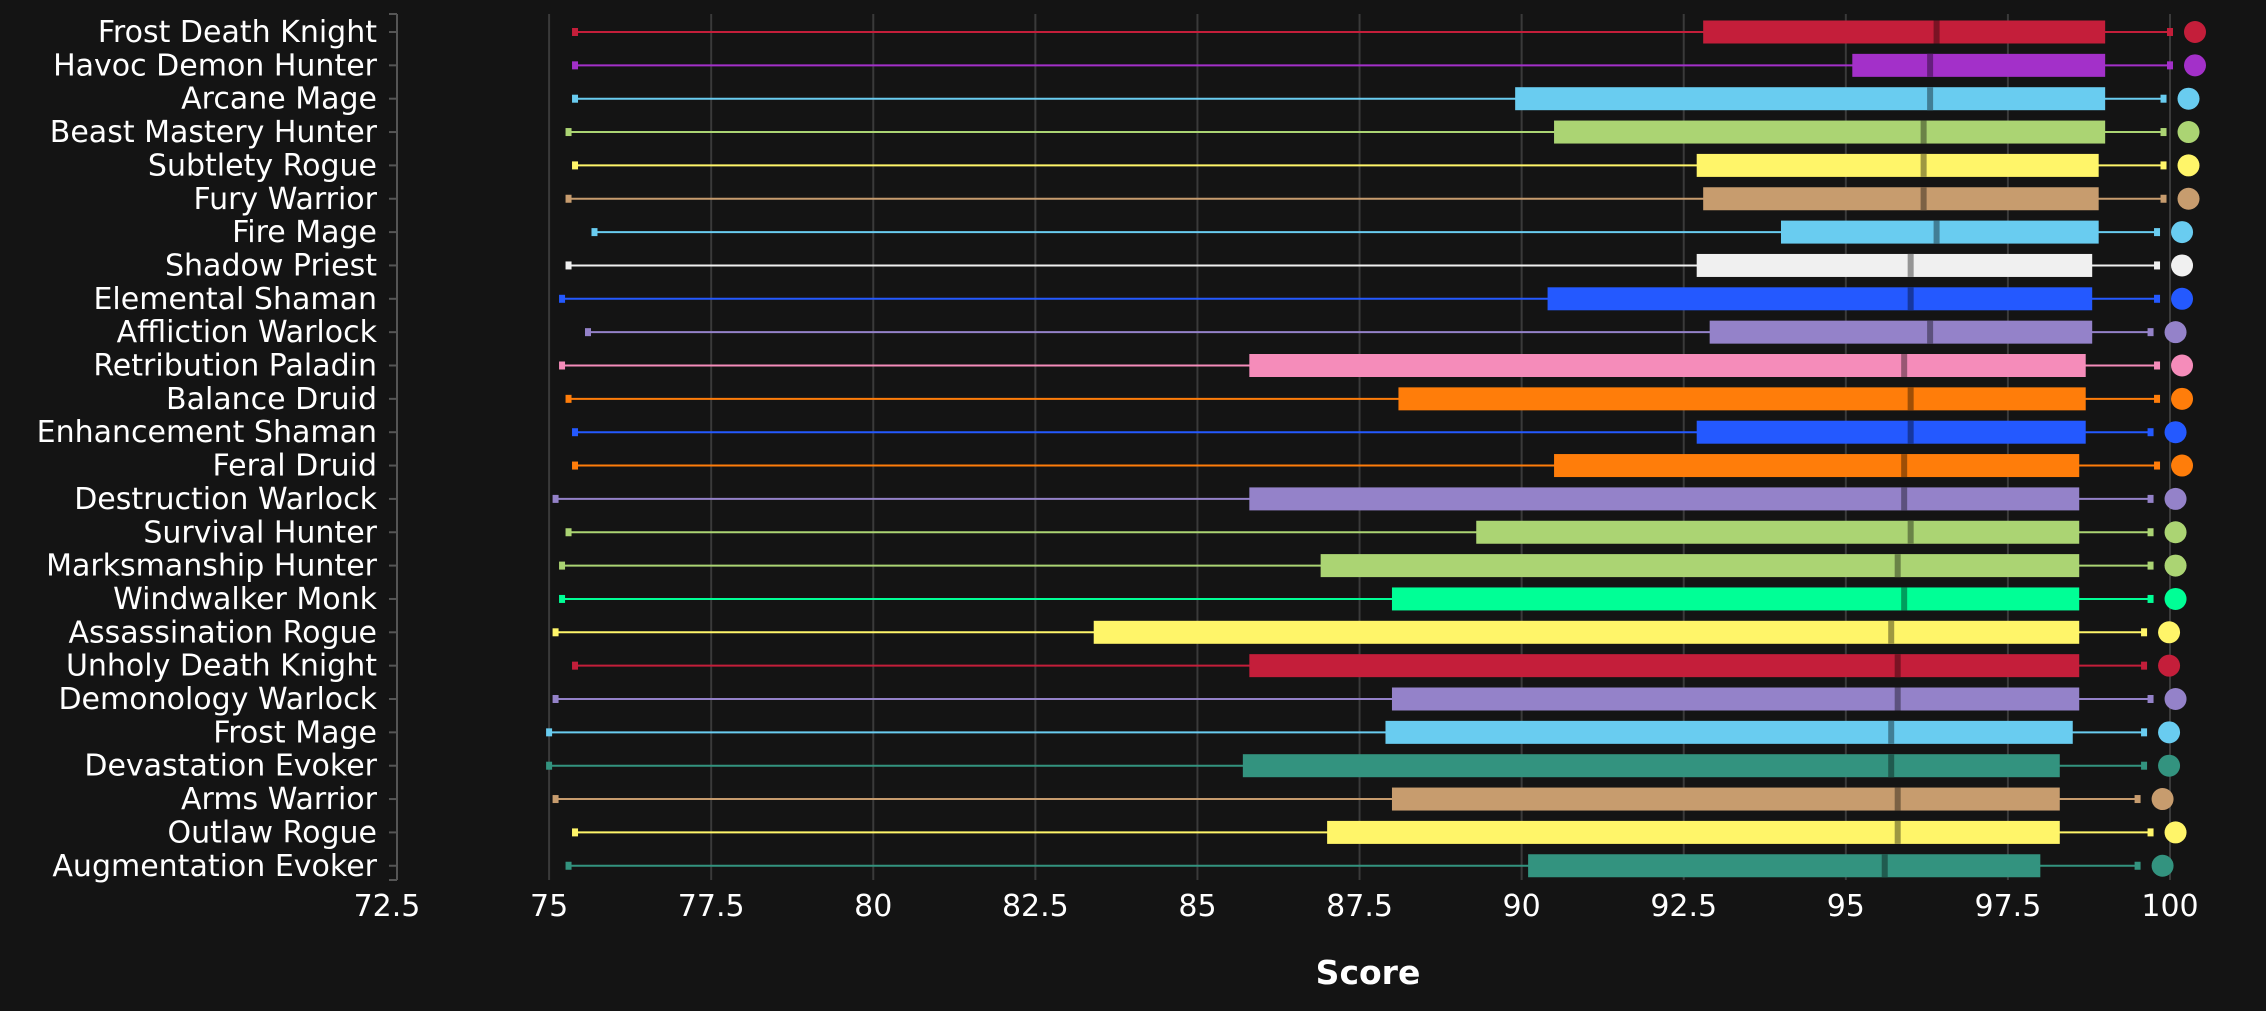 This screenshot has height=1011, width=2266. I want to click on x-tick-label: 75, so click(549, 906).